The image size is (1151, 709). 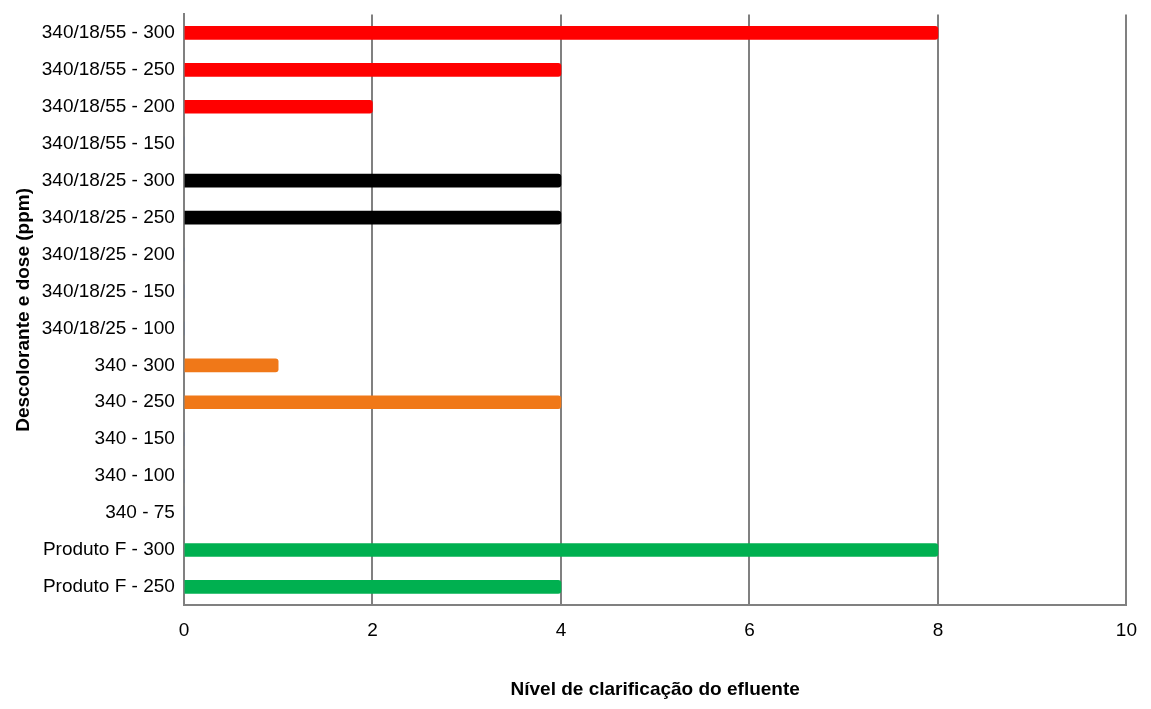 What do you see at coordinates (108, 549) in the screenshot?
I see `y-tick-label: Produto F - 300` at bounding box center [108, 549].